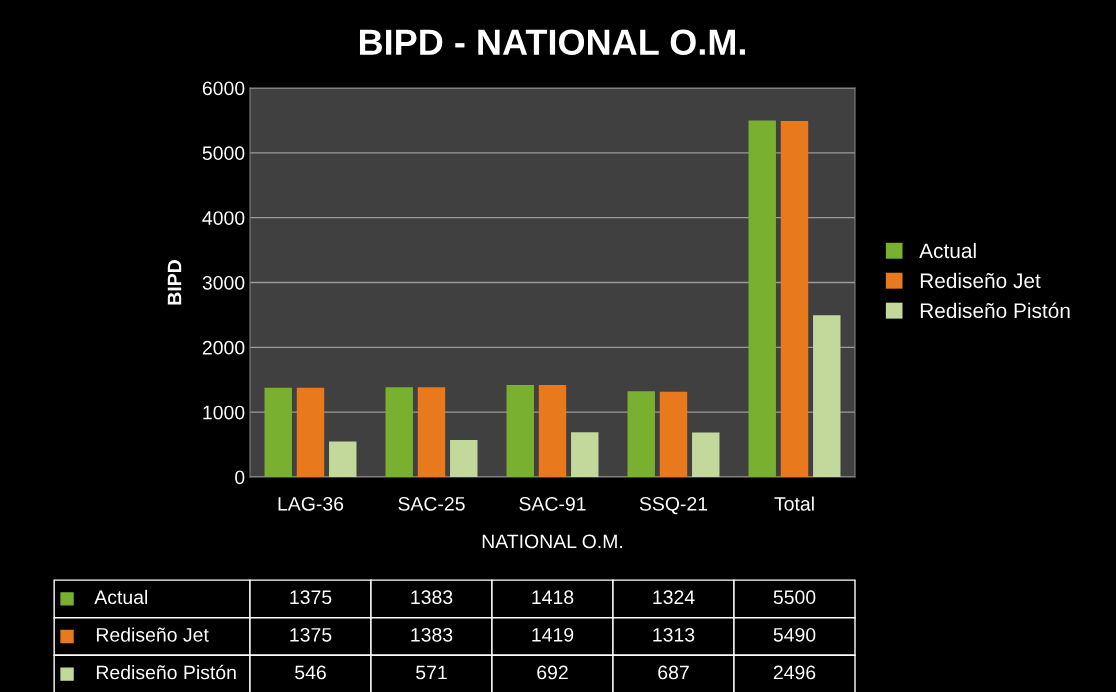 This screenshot has width=1116, height=692. What do you see at coordinates (794, 672) in the screenshot?
I see `data-label: 2496` at bounding box center [794, 672].